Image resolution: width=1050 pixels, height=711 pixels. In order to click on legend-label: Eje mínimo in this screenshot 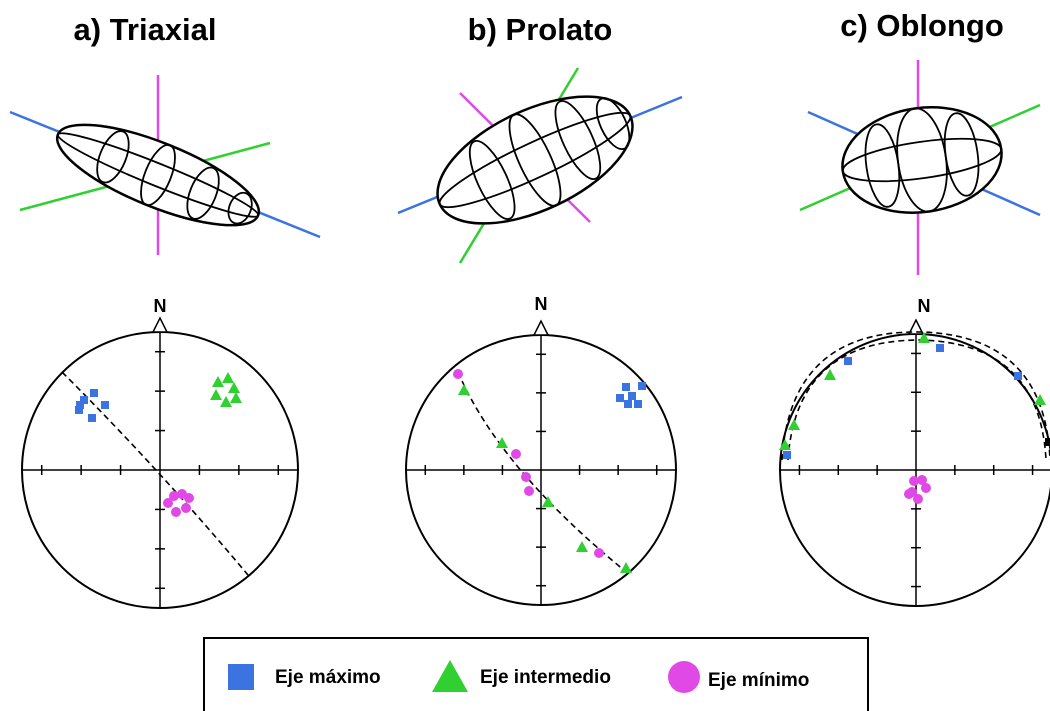, I will do `click(758, 680)`.